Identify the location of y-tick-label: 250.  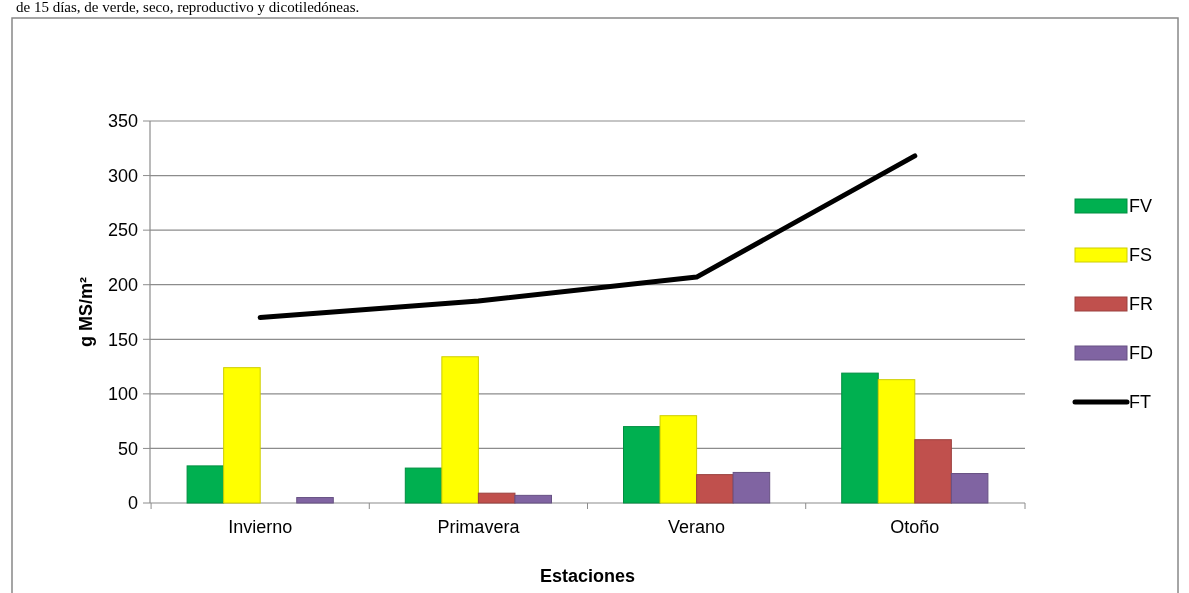
(122, 230).